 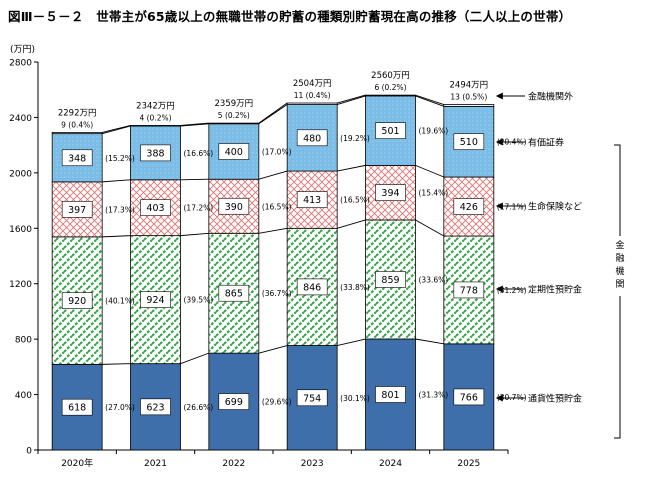 What do you see at coordinates (23, 396) in the screenshot?
I see `y-tick-label: 400` at bounding box center [23, 396].